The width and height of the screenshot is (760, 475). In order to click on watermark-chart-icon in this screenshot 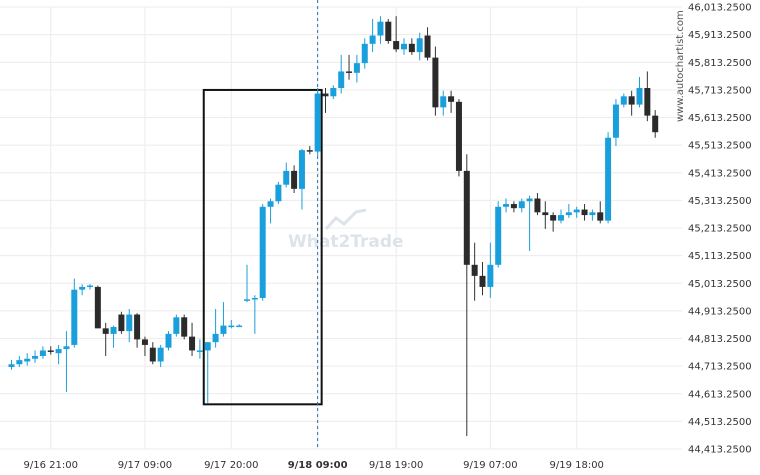, I will do `click(345, 219)`.